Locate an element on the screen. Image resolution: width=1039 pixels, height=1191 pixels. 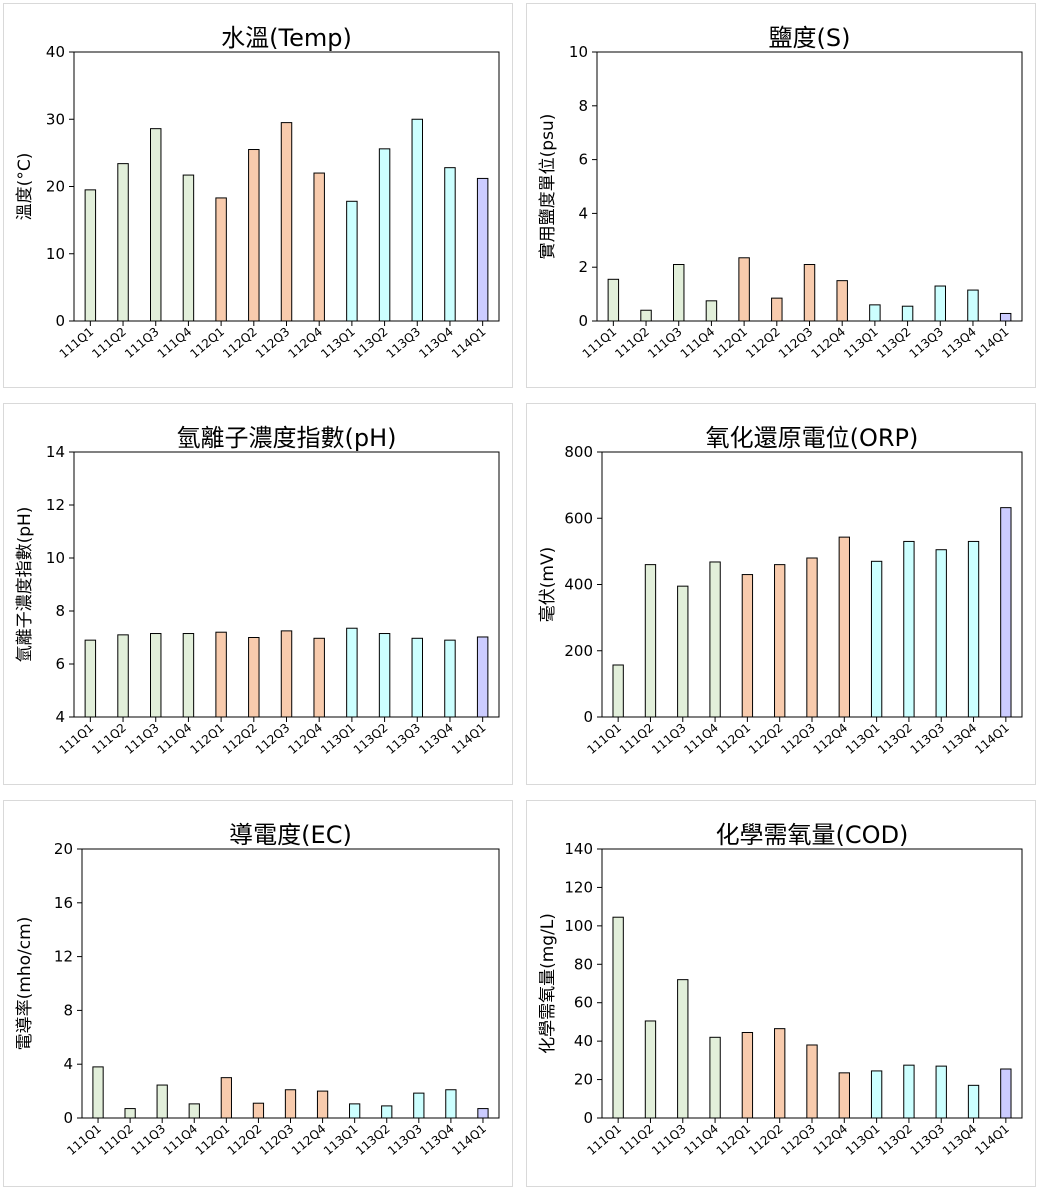
y-tick-label: 120 is located at coordinates (578, 887).